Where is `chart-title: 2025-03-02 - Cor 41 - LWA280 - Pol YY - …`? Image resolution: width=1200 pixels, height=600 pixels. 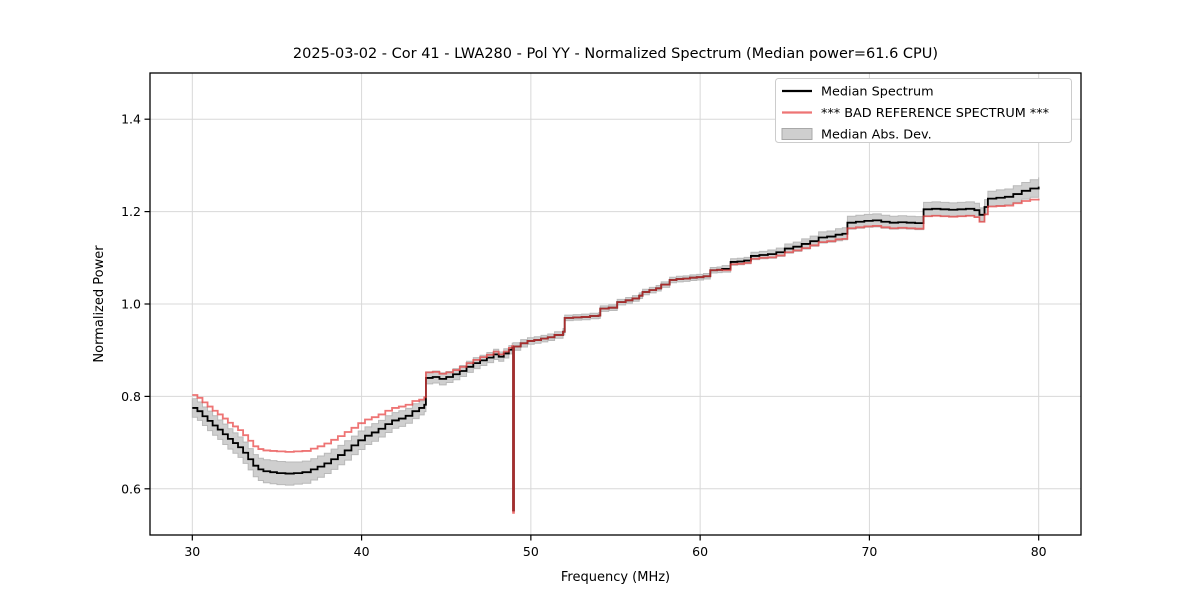
chart-title: 2025-03-02 - Cor 41 - LWA280 - Pol YY - … is located at coordinates (615, 54).